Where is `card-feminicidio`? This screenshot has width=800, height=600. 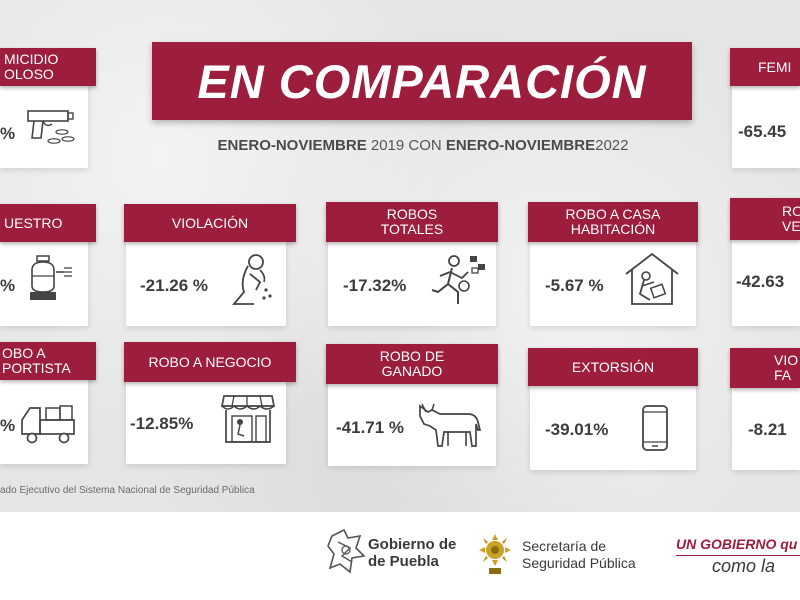 card-feminicidio is located at coordinates (766, 125).